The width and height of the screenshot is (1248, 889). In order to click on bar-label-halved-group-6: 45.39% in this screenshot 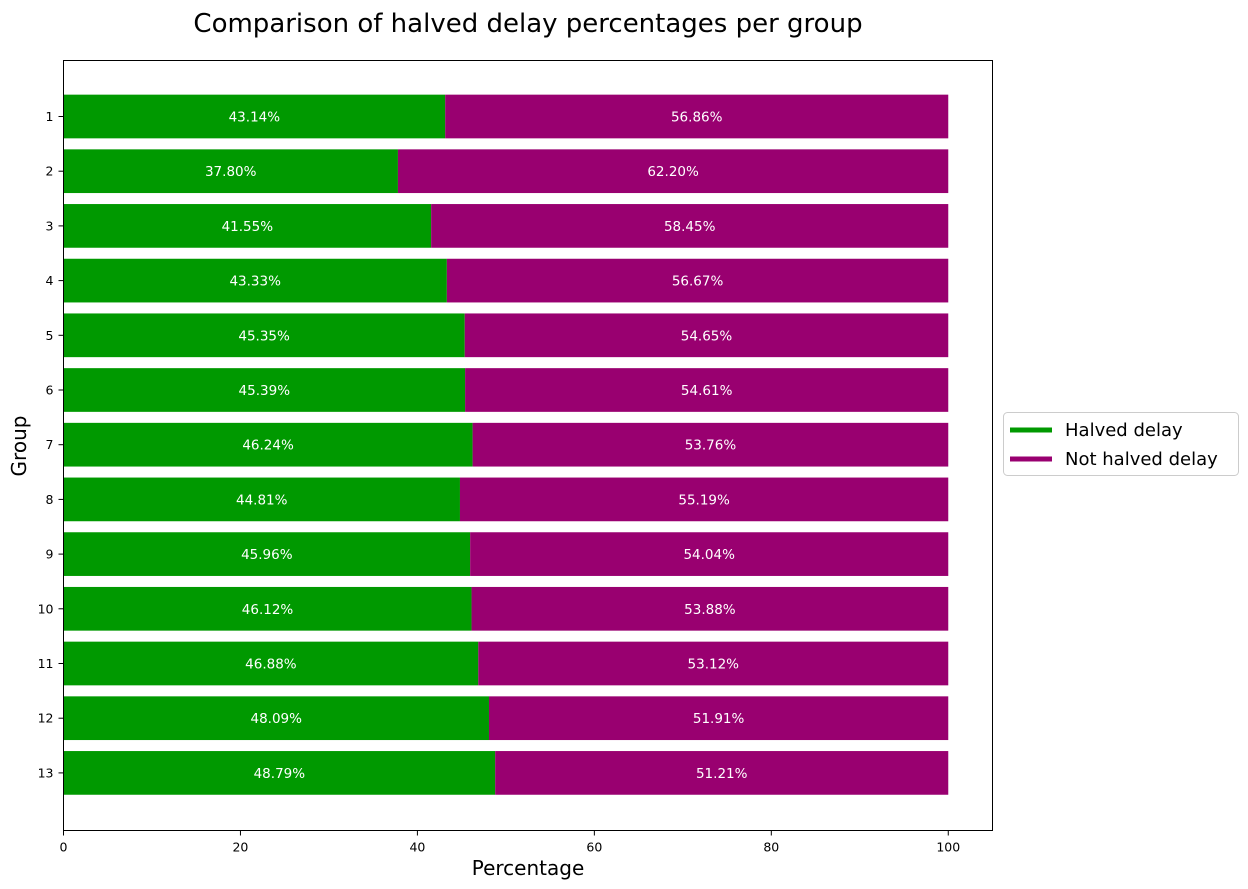, I will do `click(265, 391)`.